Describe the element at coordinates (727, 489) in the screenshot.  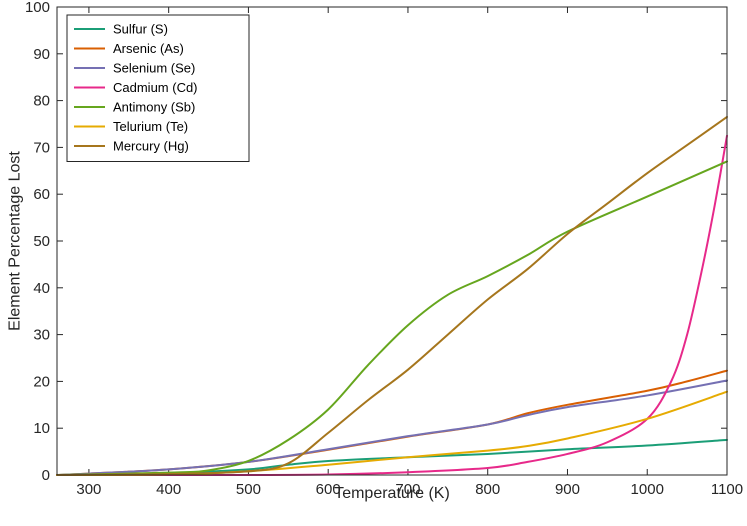
I see `x-tick-label: 1100` at that location.